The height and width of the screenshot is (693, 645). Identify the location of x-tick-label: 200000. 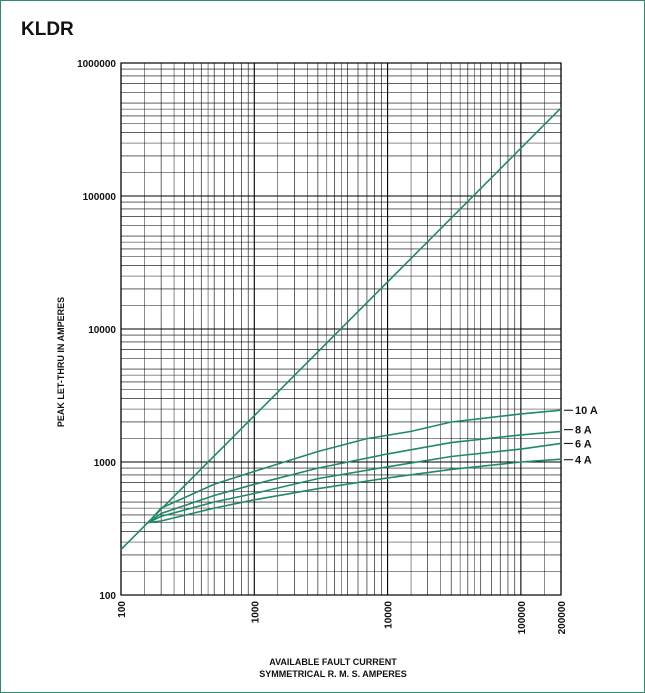
(562, 618).